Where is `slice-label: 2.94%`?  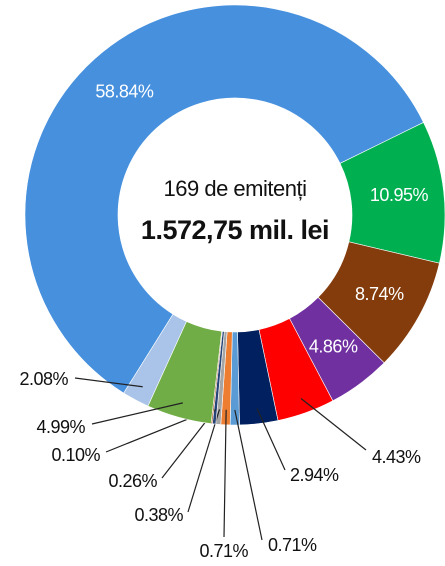
slice-label: 2.94% is located at coordinates (314, 475).